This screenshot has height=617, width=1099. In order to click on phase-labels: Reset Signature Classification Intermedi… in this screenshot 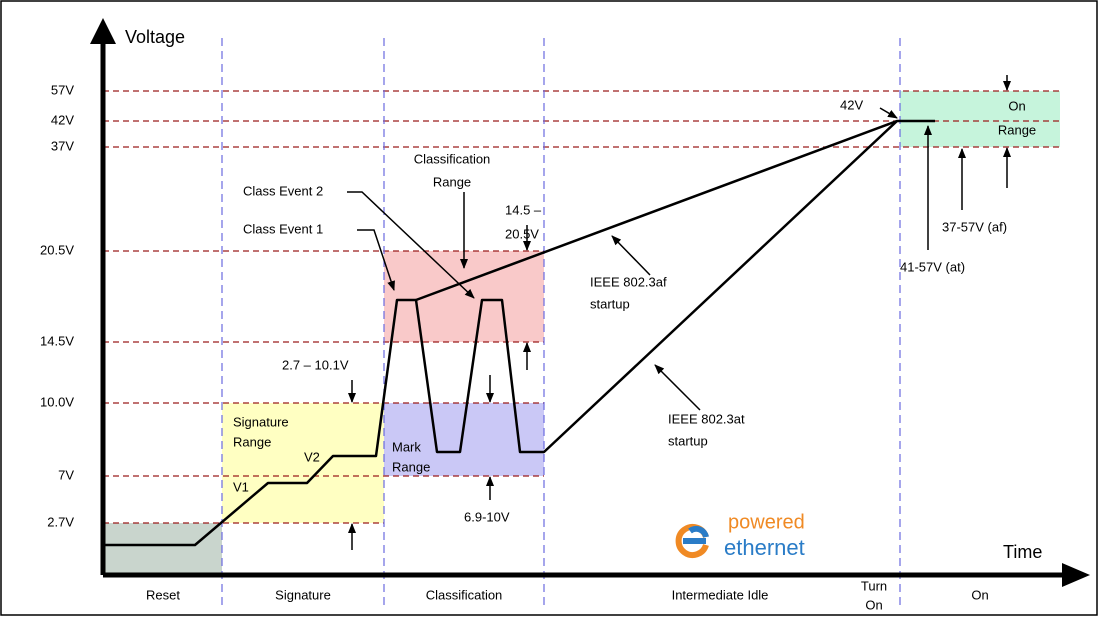, I will do `click(567, 595)`.